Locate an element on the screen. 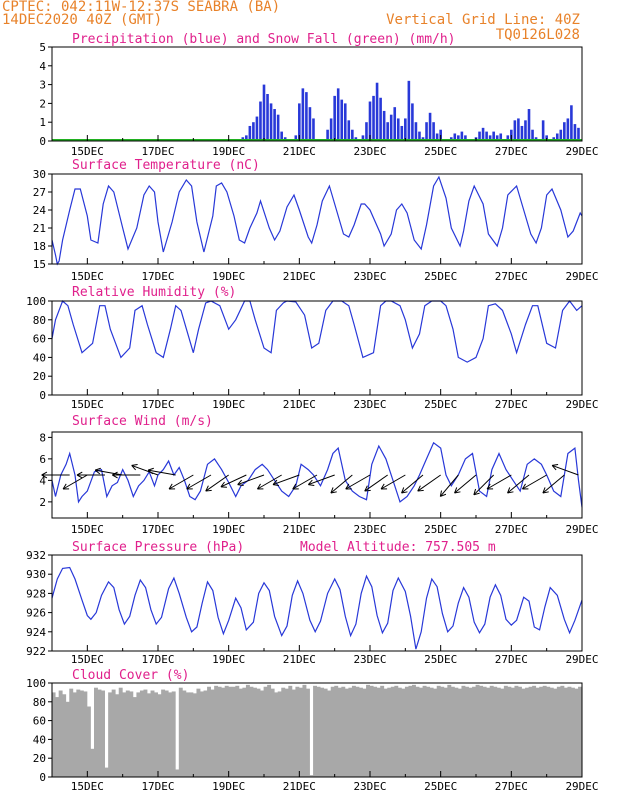 This screenshot has height=800, width=618. y-tick-label: 928 is located at coordinates (36, 593).